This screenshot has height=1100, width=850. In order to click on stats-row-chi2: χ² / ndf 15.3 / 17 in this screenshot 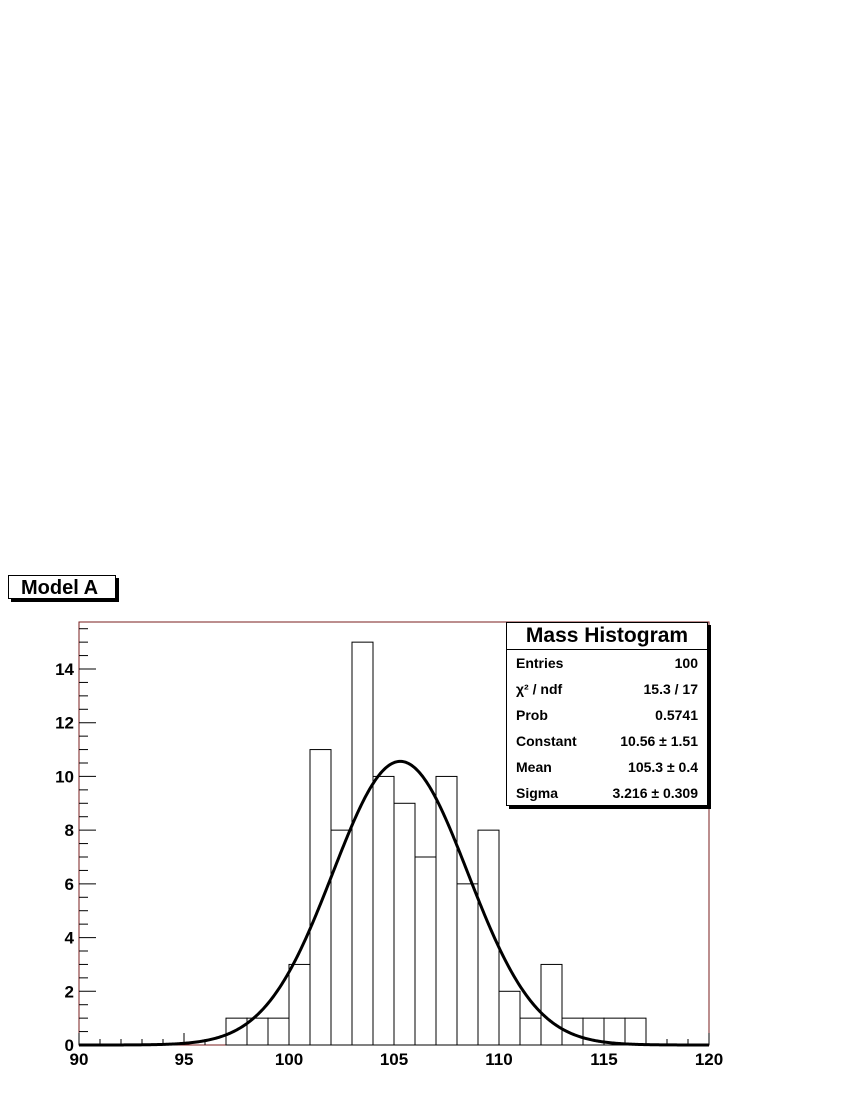, I will do `click(607, 689)`.